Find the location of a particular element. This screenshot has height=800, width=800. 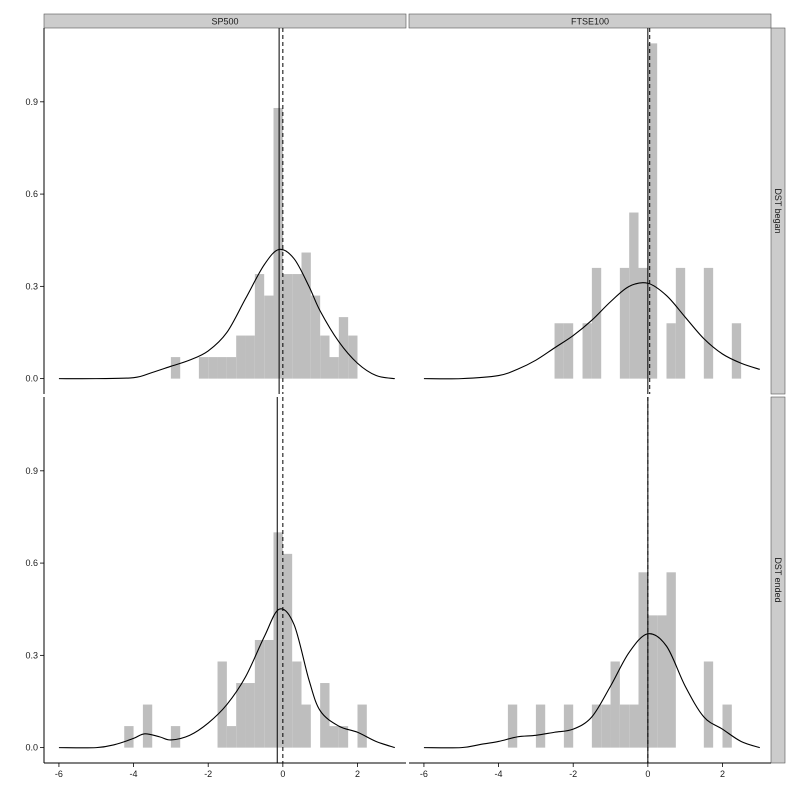

strip-label-dst-ended: DST ended is located at coordinates (778, 579).